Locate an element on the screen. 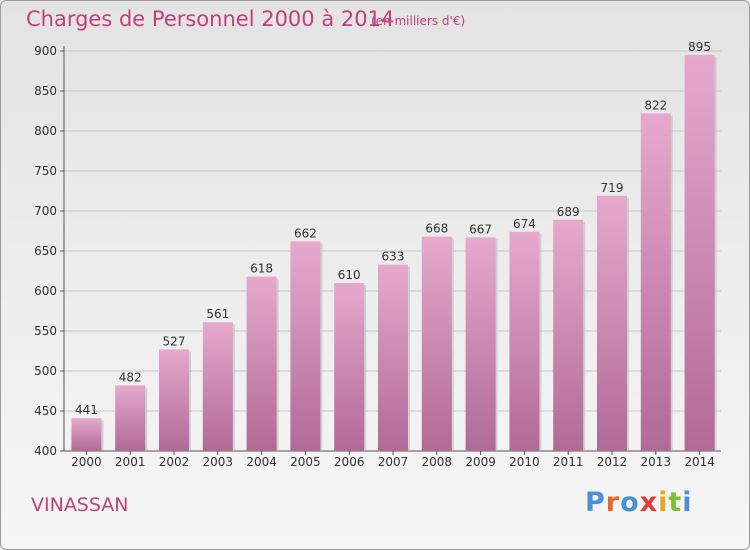  chart-title: Charges de Personnel 2000 à 2014 is located at coordinates (210, 19).